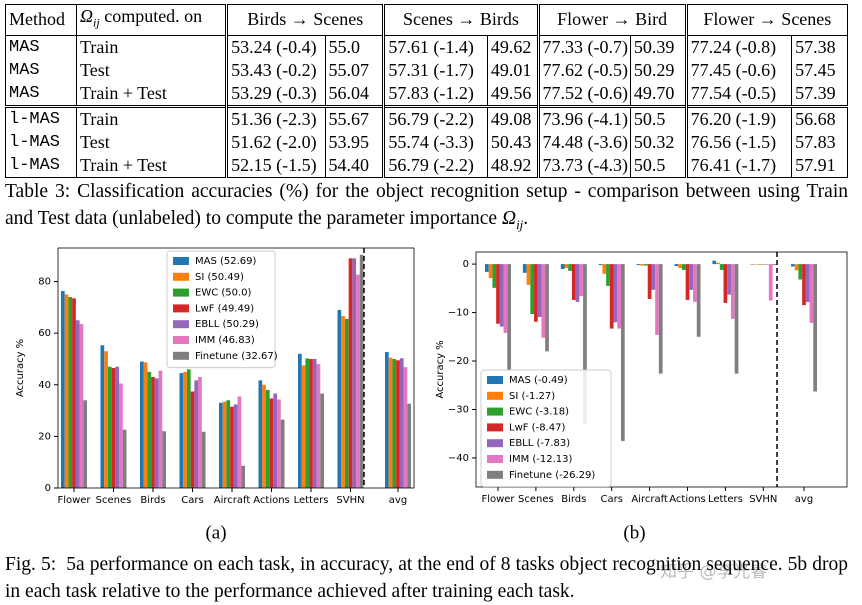 This screenshot has width=862, height=605. What do you see at coordinates (350, 500) in the screenshot?
I see `x-tick-label: SVHN` at bounding box center [350, 500].